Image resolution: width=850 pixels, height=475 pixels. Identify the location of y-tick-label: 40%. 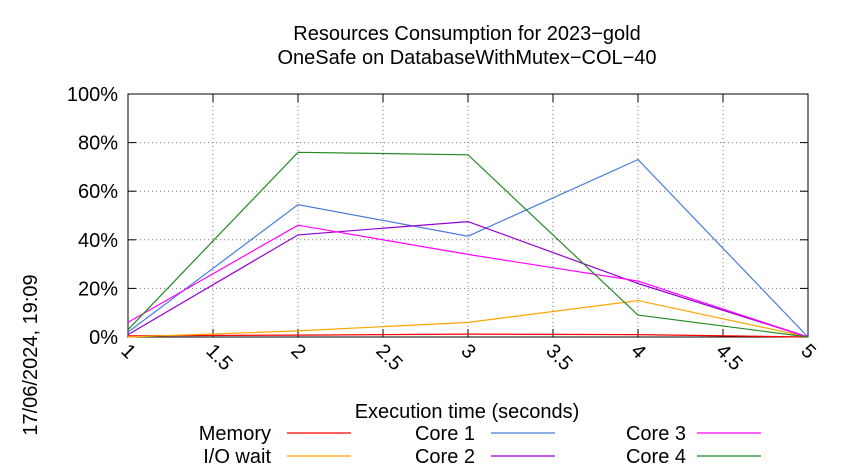
(98, 241).